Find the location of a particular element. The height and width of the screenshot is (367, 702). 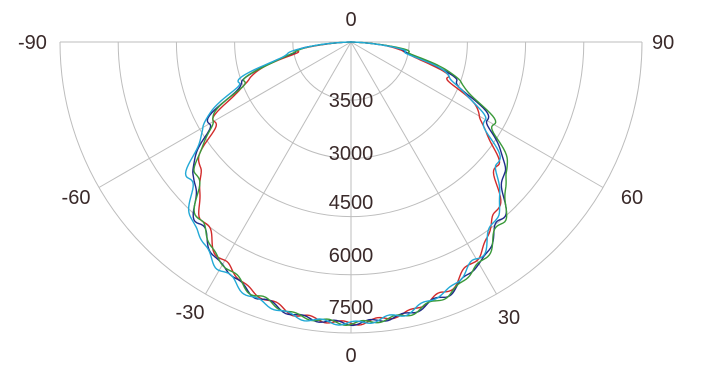

angle-label-90: 90 is located at coordinates (663, 43).